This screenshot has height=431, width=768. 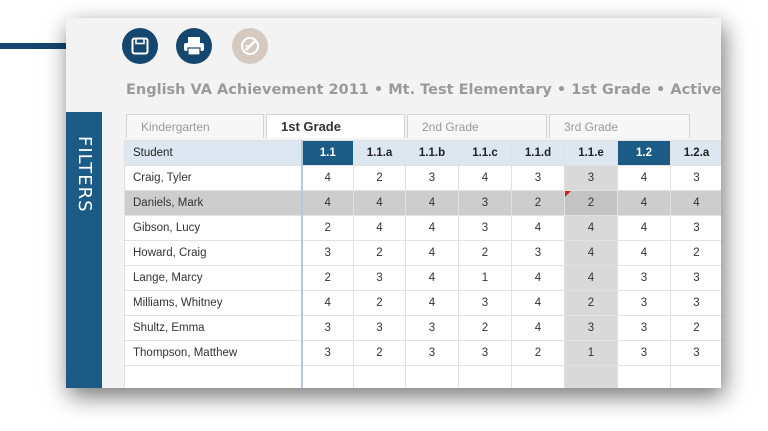 I want to click on table-row: Gibson, Lucy 2 4 4 3 4 4 4 3, so click(x=422, y=228).